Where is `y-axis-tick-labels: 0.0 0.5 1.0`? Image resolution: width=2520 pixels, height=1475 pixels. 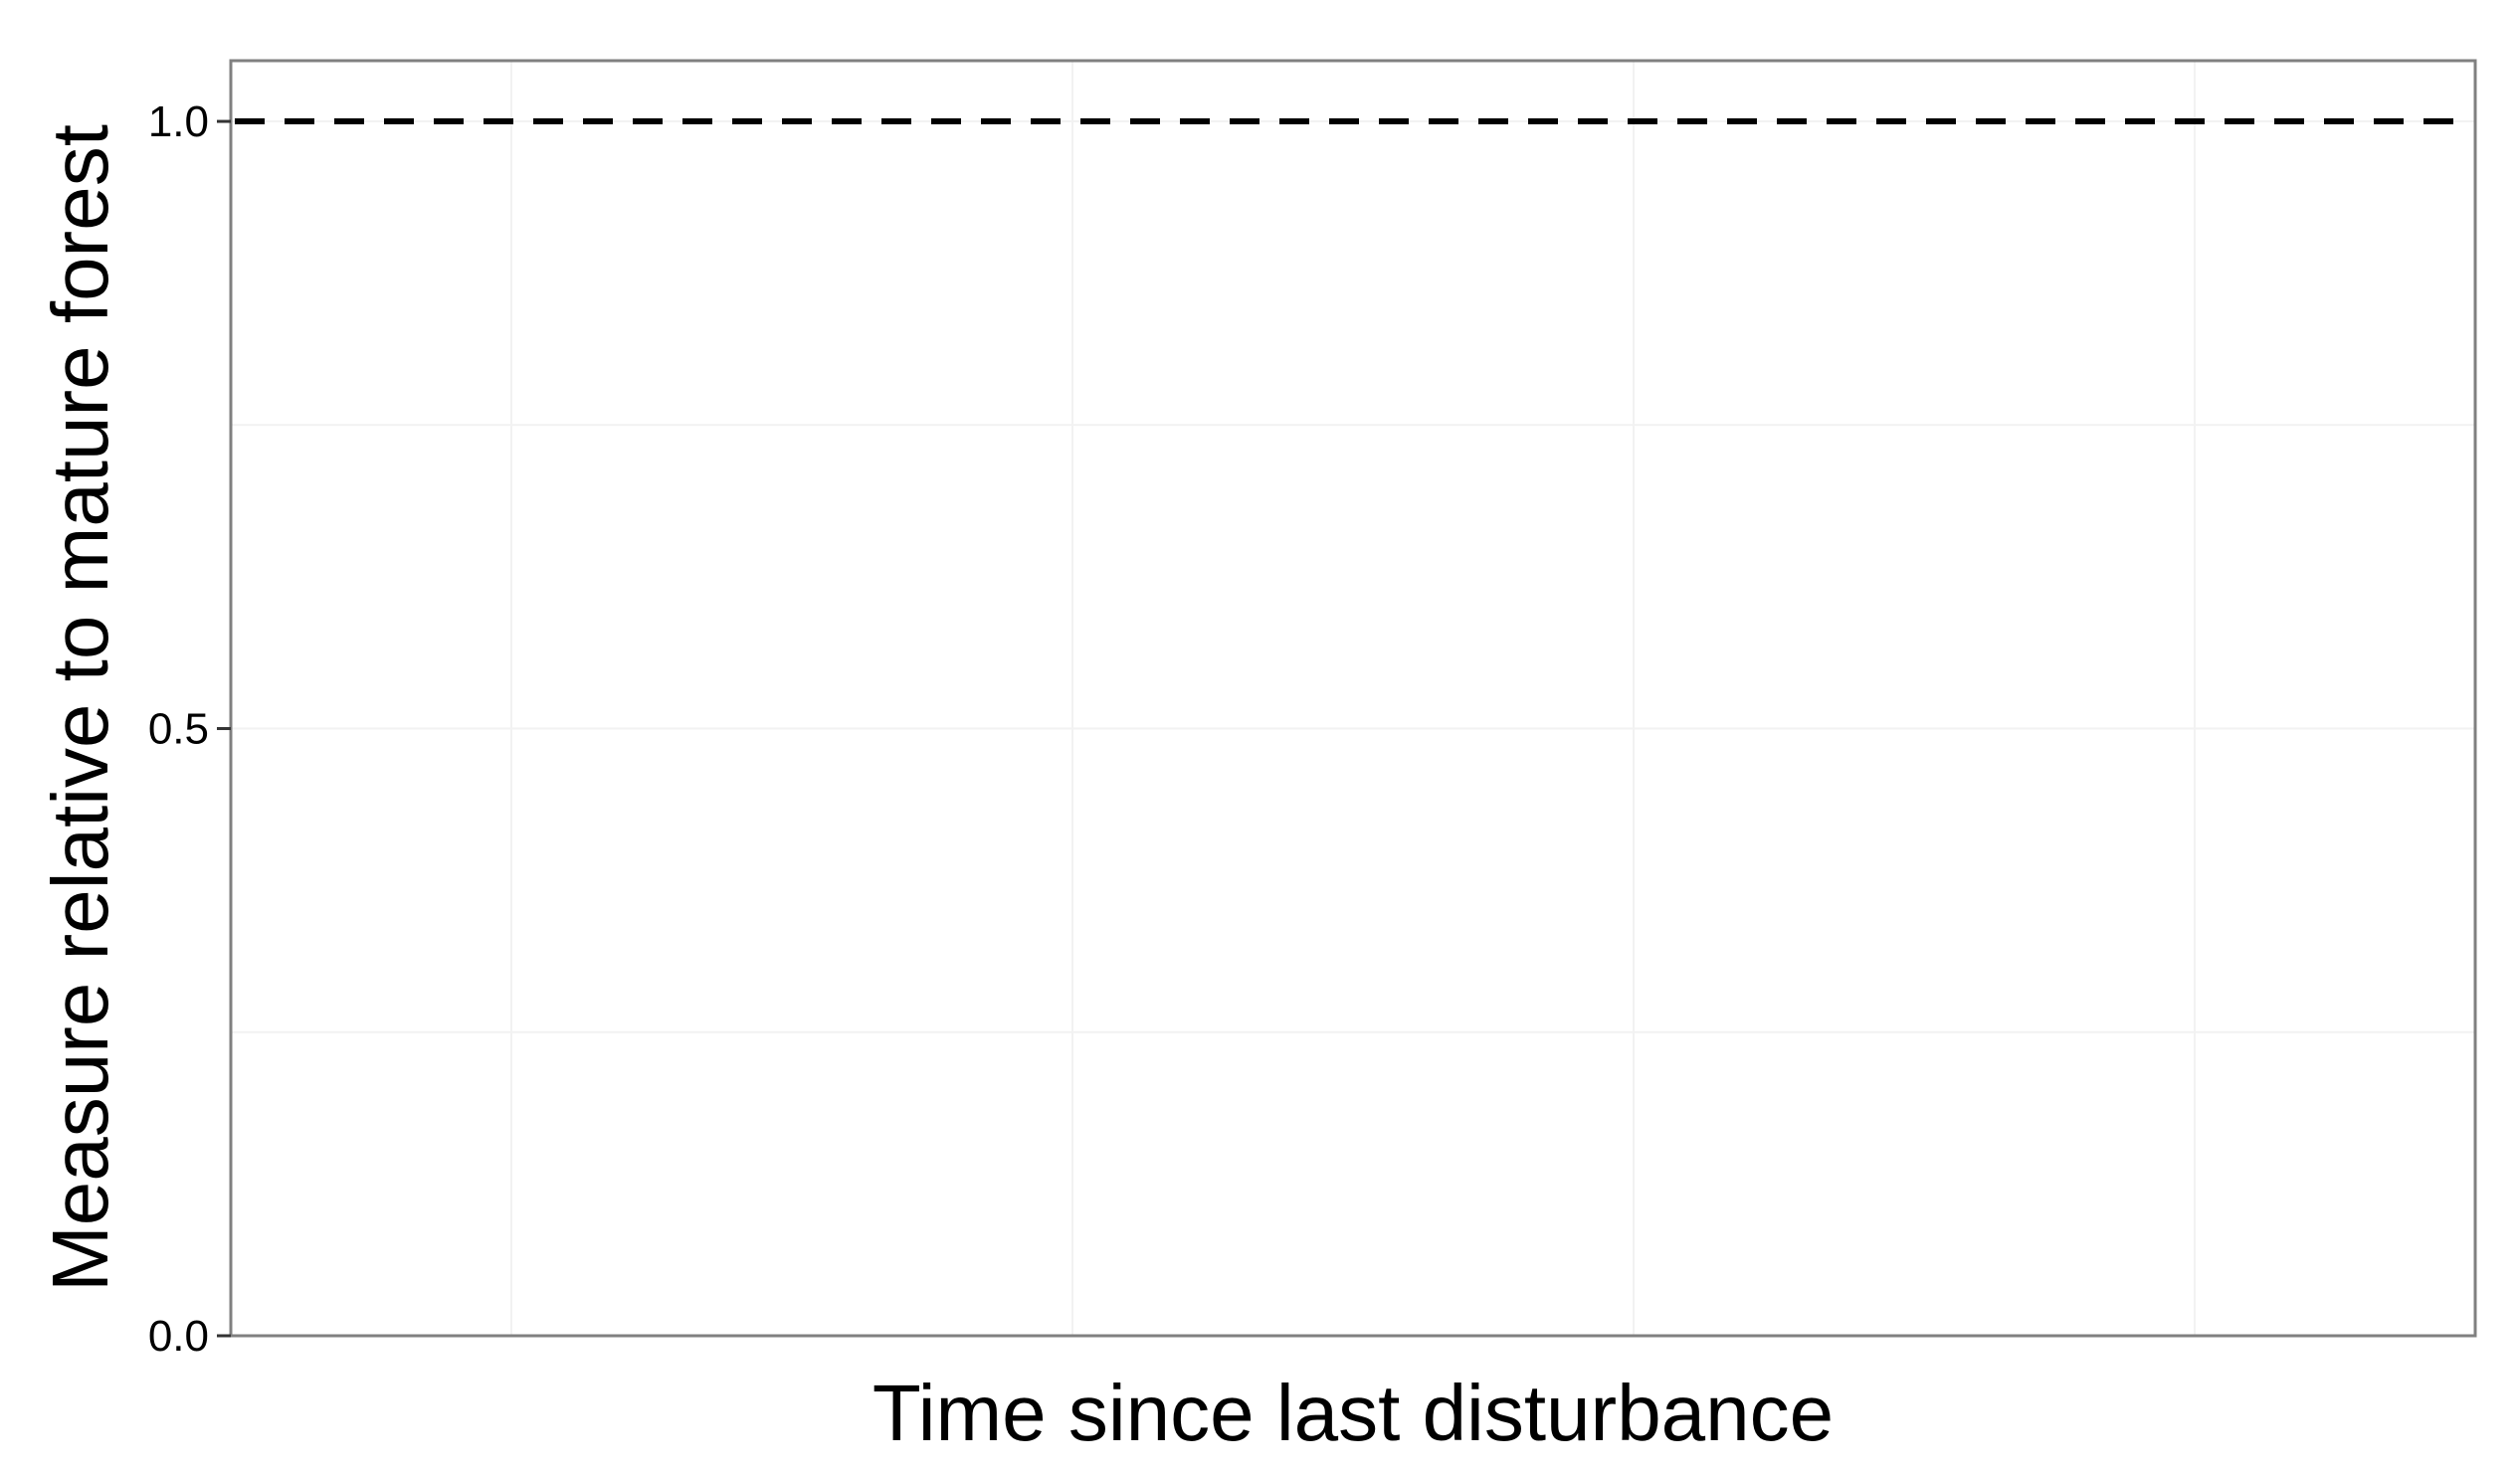 y-axis-tick-labels: 0.0 0.5 1.0 is located at coordinates (178, 729).